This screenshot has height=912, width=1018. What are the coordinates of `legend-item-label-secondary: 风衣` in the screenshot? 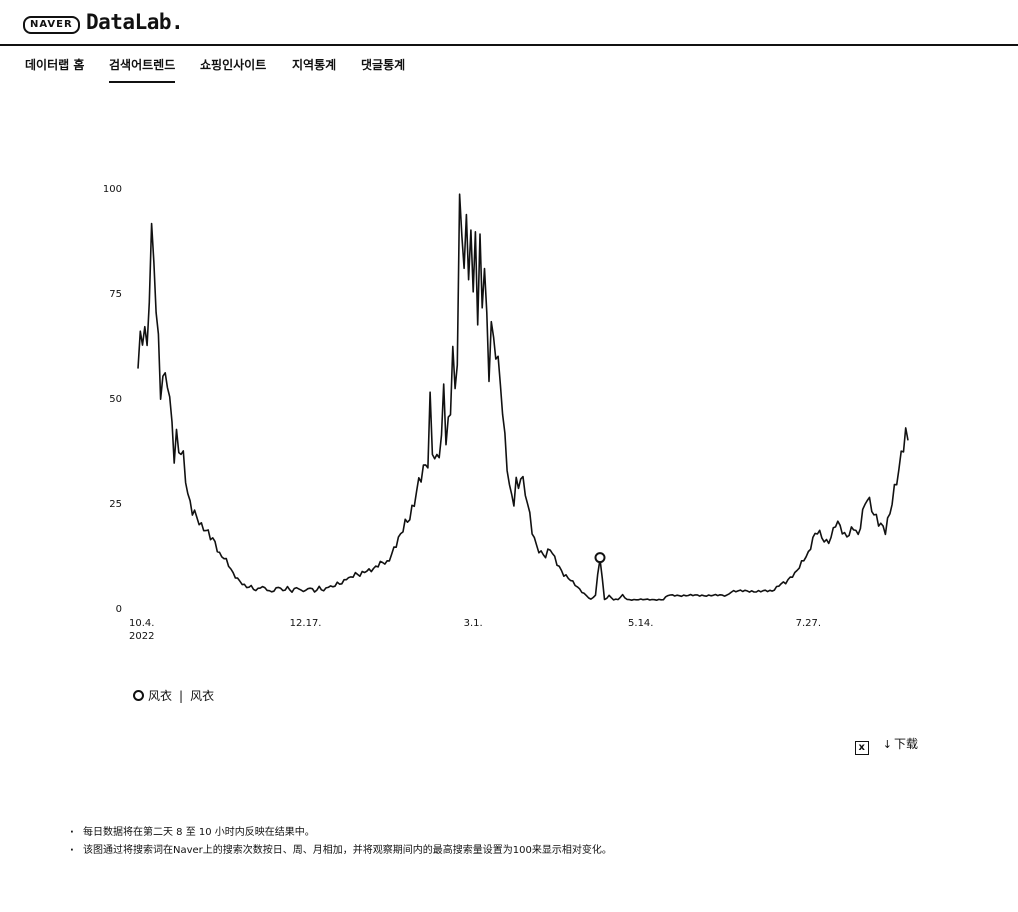 It's located at (202, 696).